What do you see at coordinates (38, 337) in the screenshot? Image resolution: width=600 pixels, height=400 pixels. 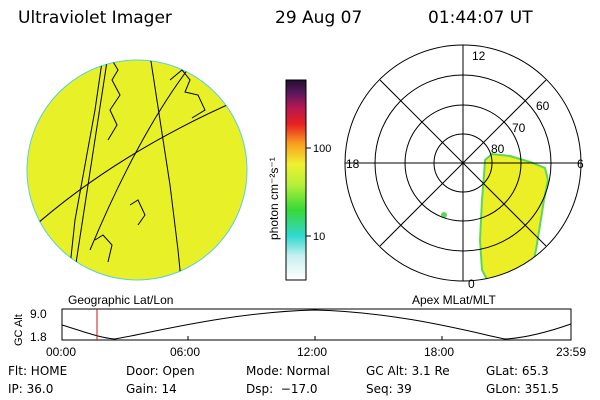 I see `altitude-tick-1-8: 1.8` at bounding box center [38, 337].